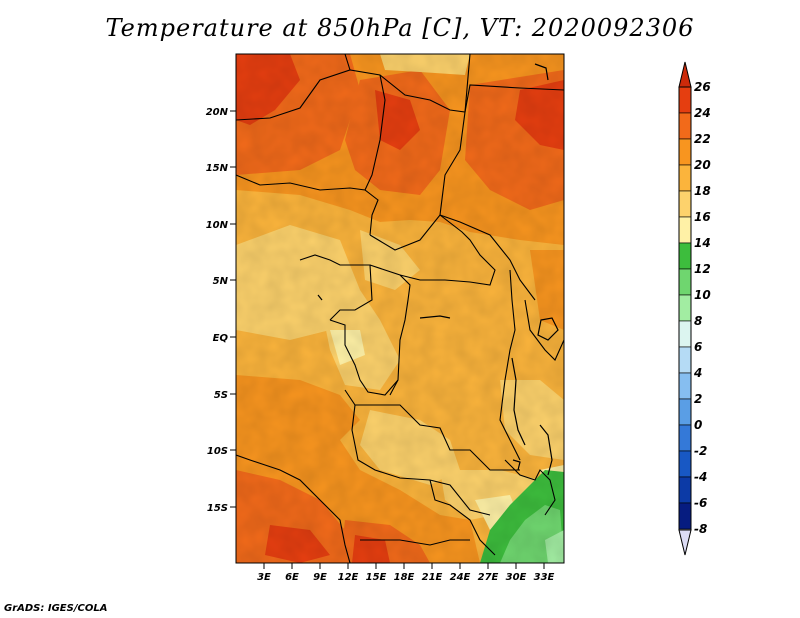  What do you see at coordinates (217, 451) in the screenshot?
I see `lat-label-10s: 10S` at bounding box center [217, 451].